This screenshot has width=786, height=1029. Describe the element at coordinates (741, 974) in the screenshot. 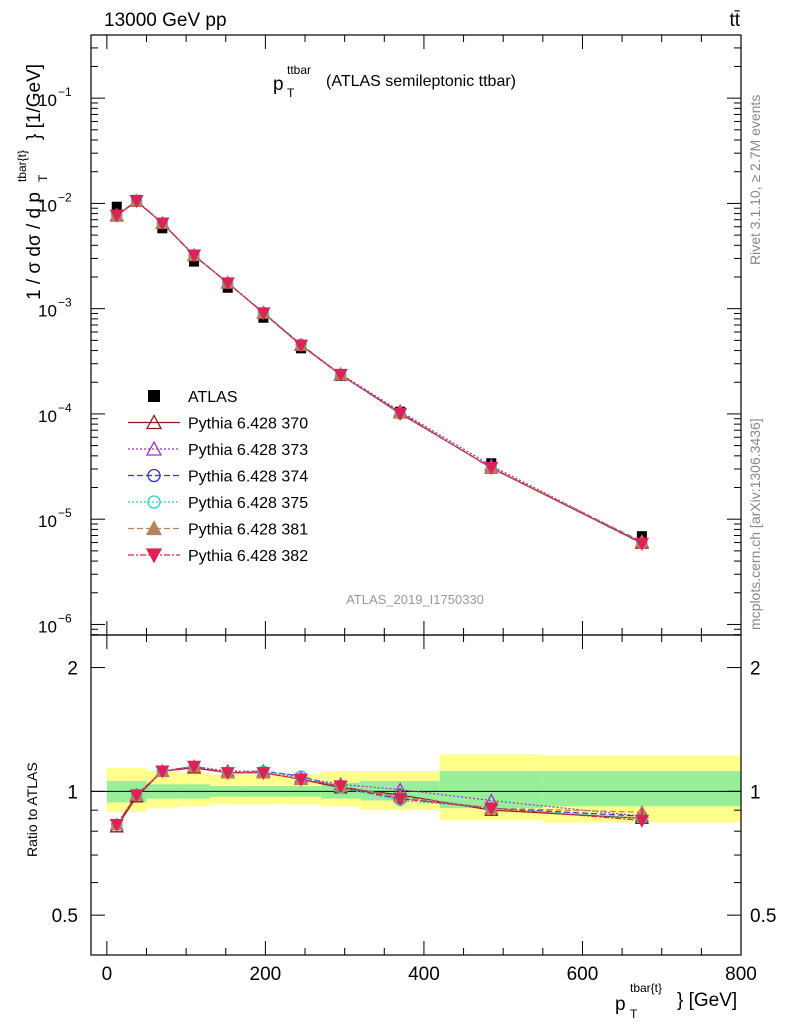

I see `x-tick-label: 800` at that location.